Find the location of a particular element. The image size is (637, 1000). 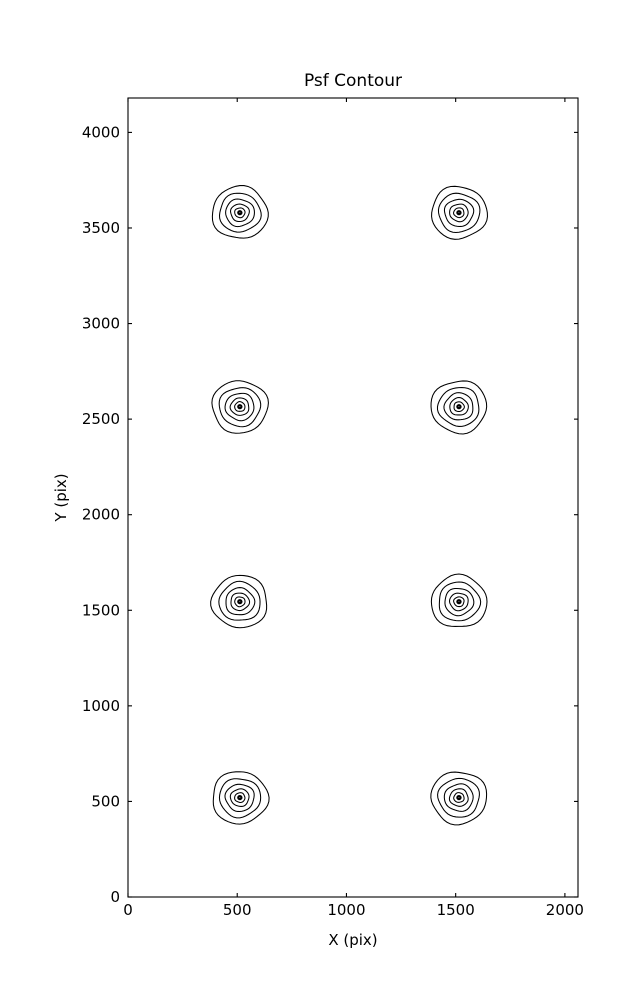

chart-title: Psf Contour is located at coordinates (353, 81).